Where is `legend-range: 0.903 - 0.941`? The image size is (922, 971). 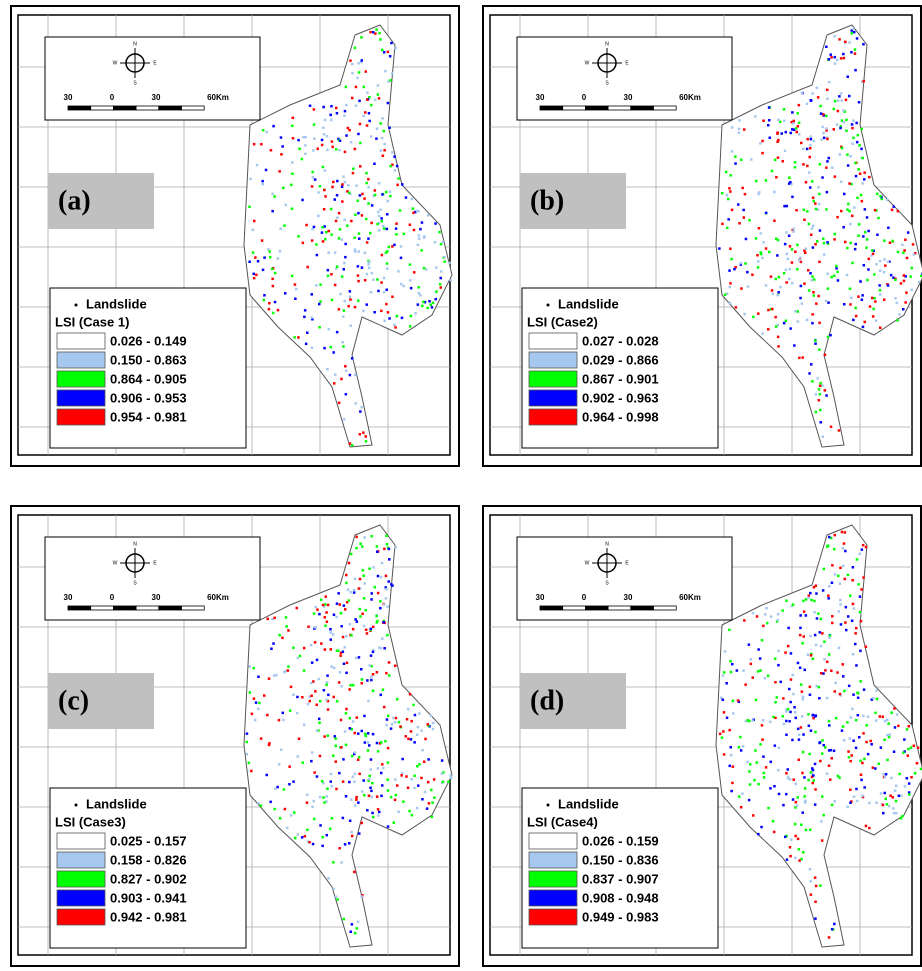 legend-range: 0.903 - 0.941 is located at coordinates (148, 897).